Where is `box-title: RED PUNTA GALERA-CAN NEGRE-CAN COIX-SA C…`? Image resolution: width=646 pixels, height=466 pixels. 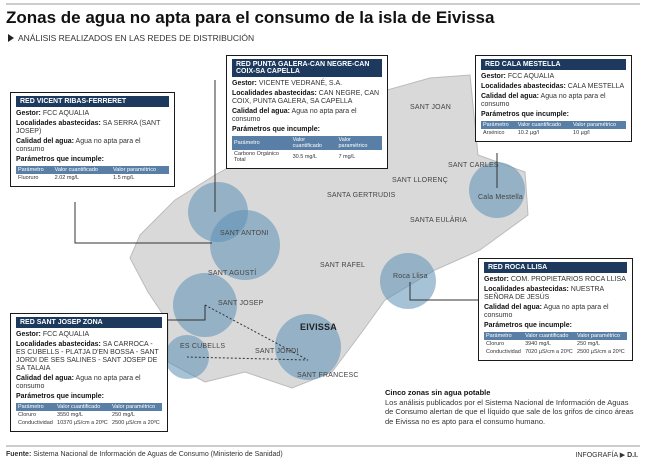
box-title: RED PUNTA GALERA-CAN NEGRE-CAN COIX-SA C… is located at coordinates (307, 68).